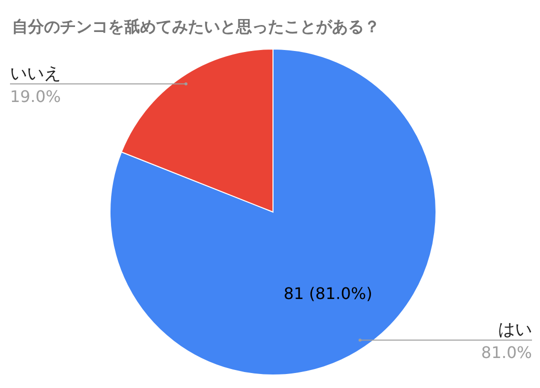 This screenshot has height=388, width=540. I want to click on annotation: 81.0%, so click(506, 352).